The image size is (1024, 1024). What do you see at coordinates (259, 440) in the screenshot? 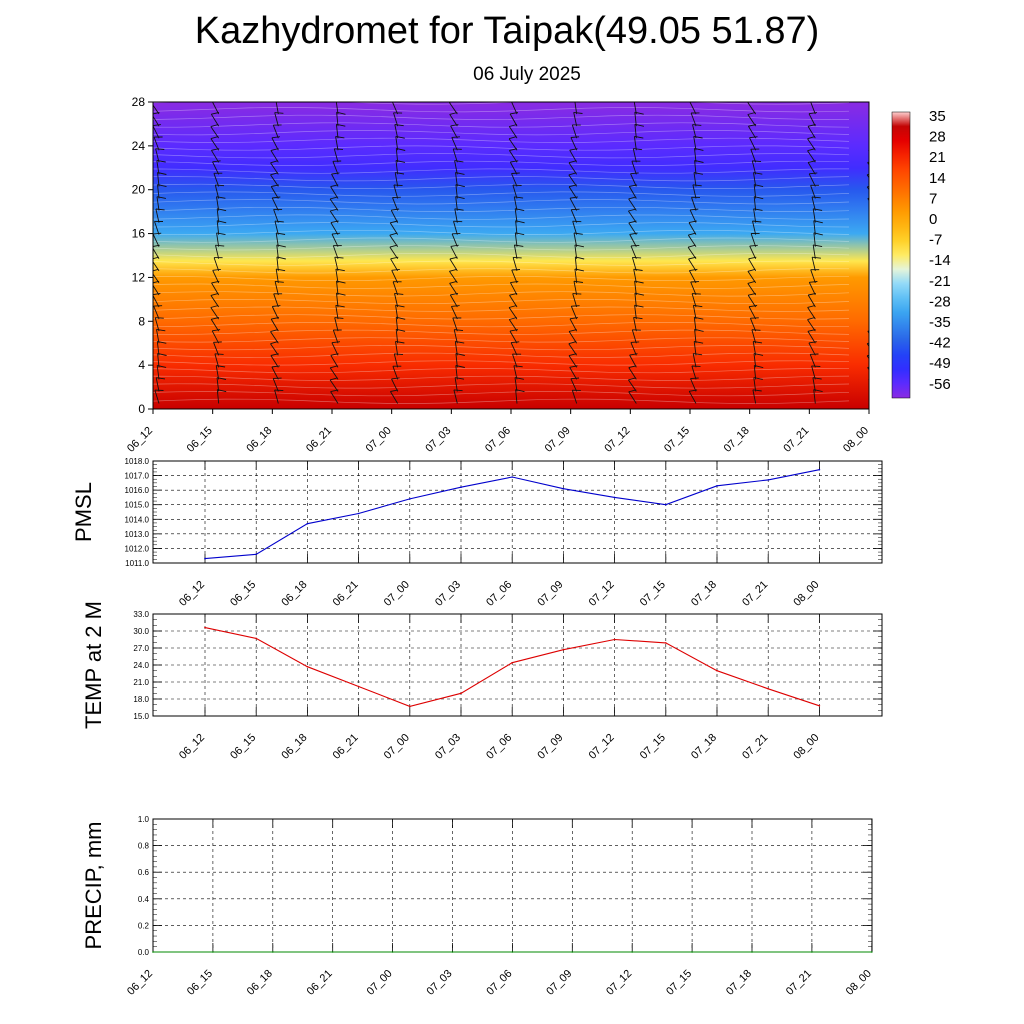
I see `x-tick-label: 06_18` at bounding box center [259, 440].